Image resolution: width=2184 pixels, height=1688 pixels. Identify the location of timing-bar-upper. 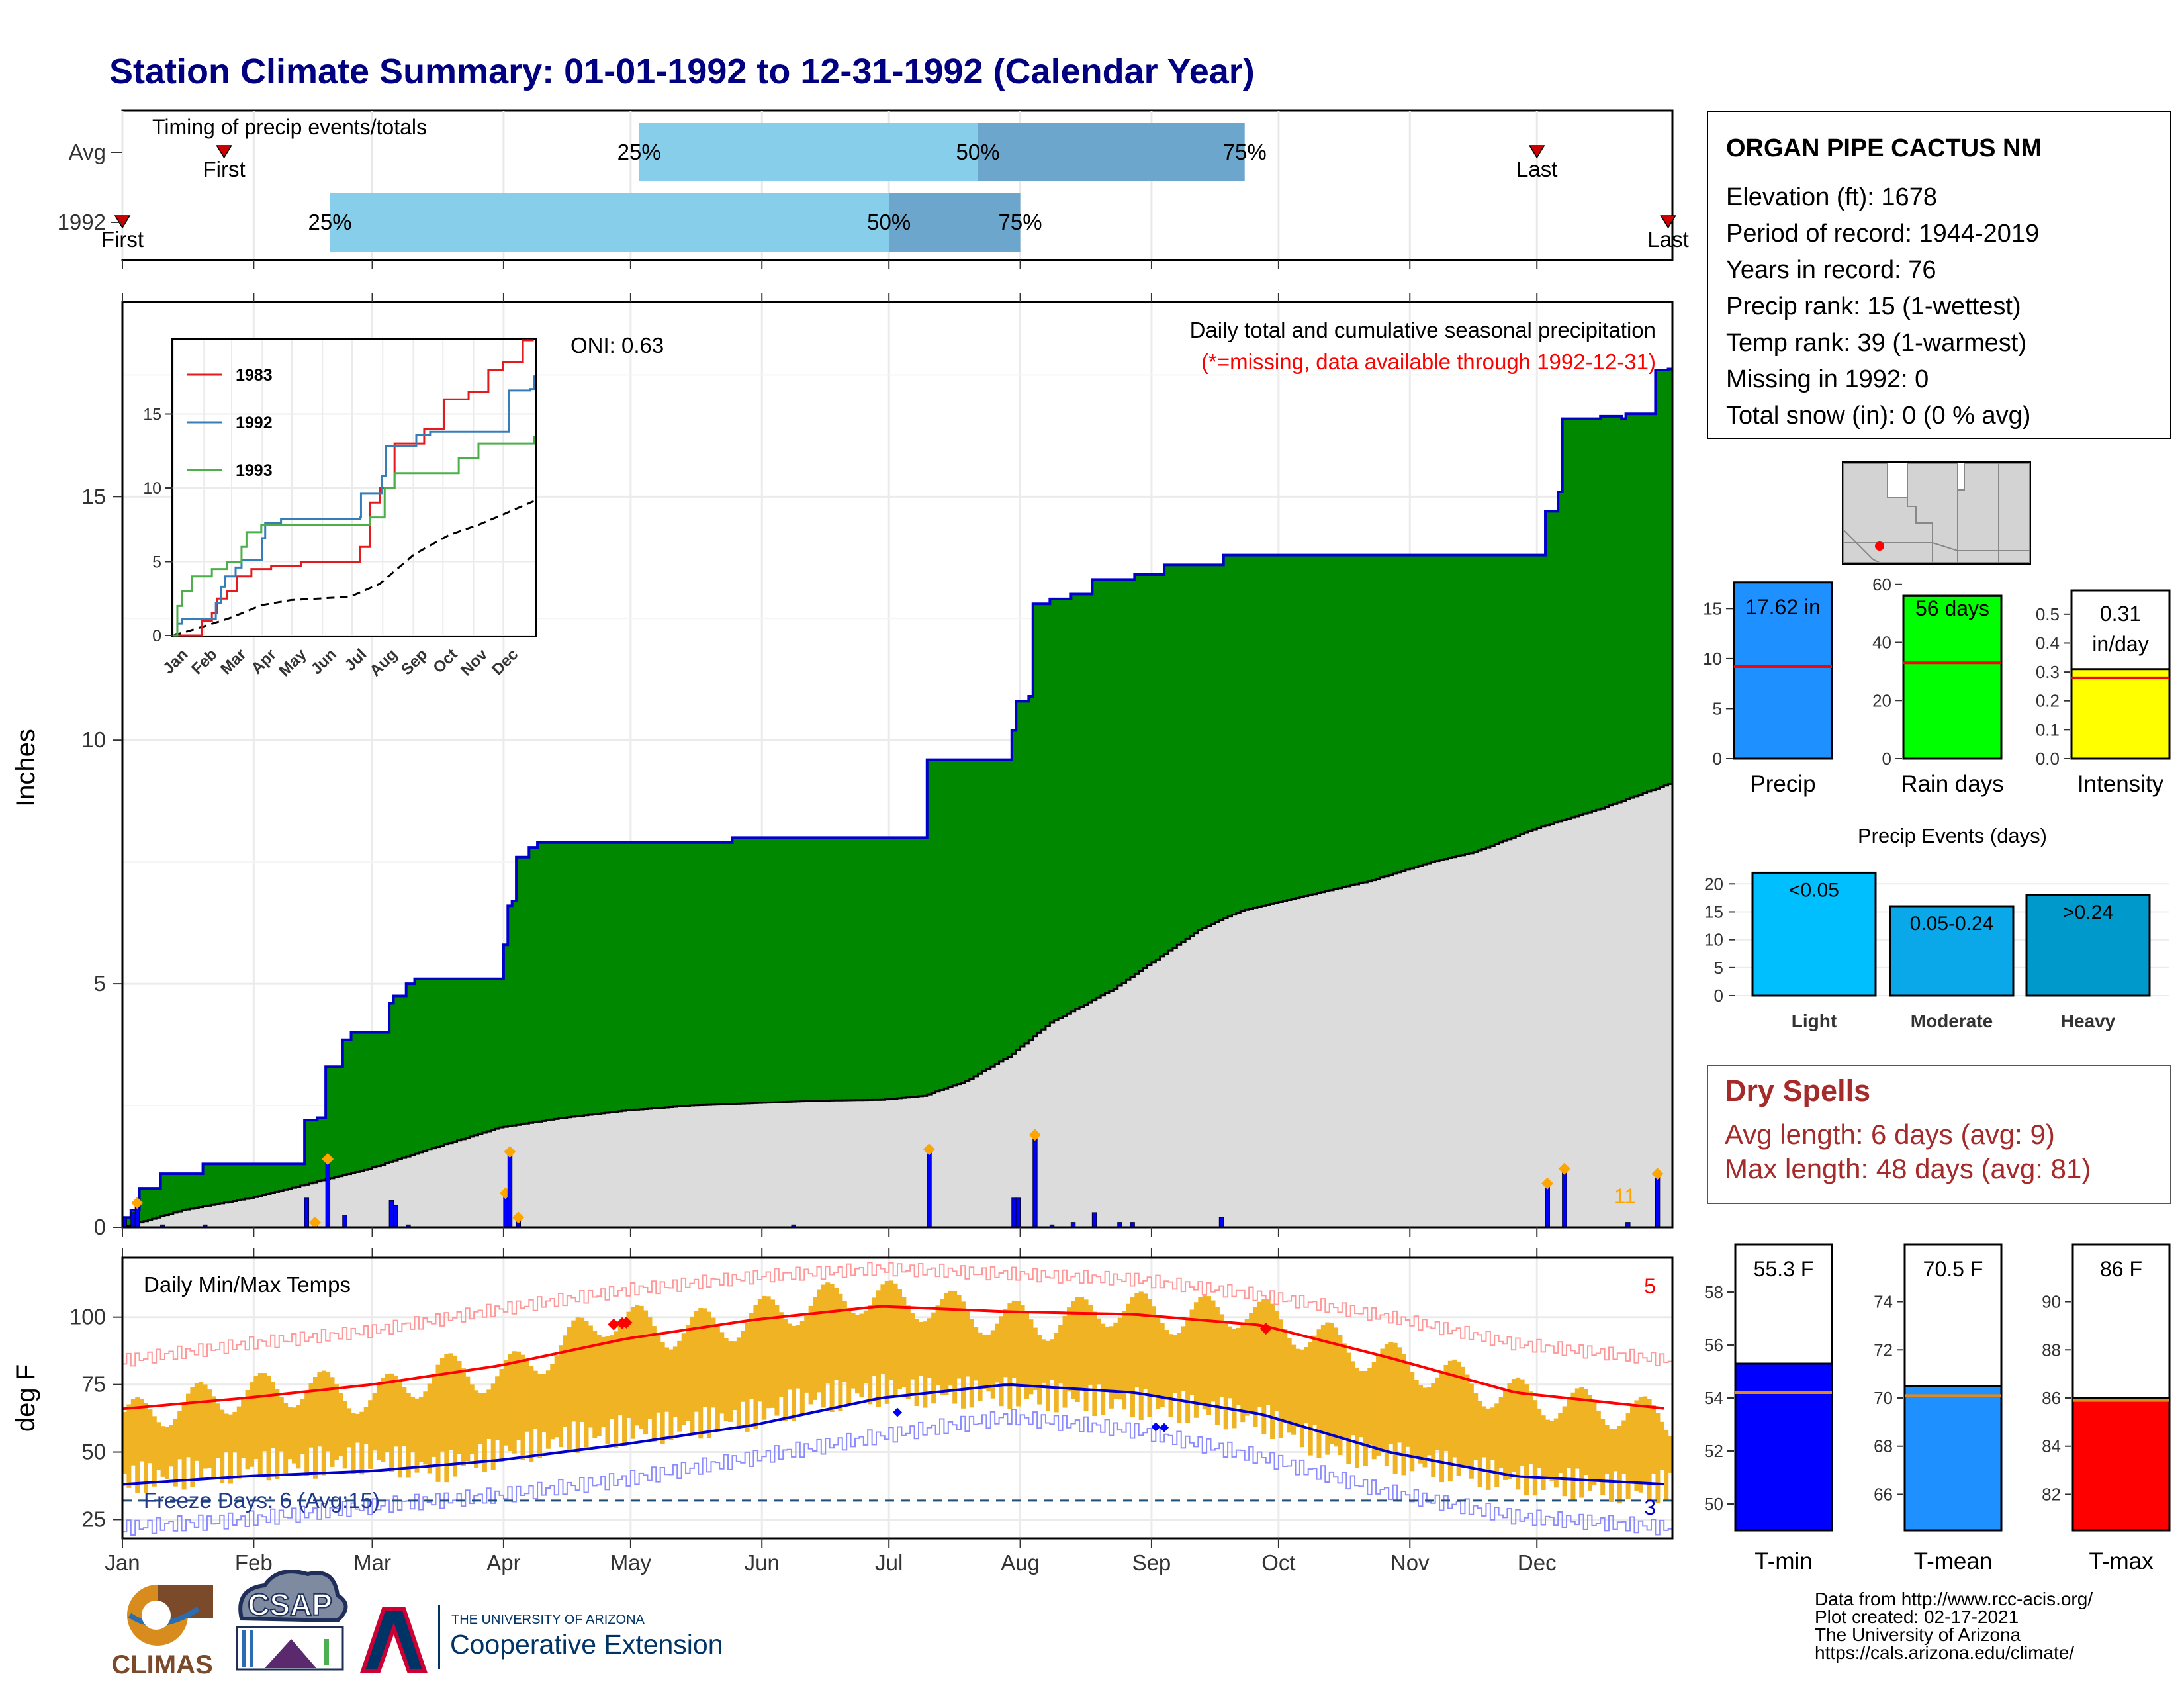
(1112, 152).